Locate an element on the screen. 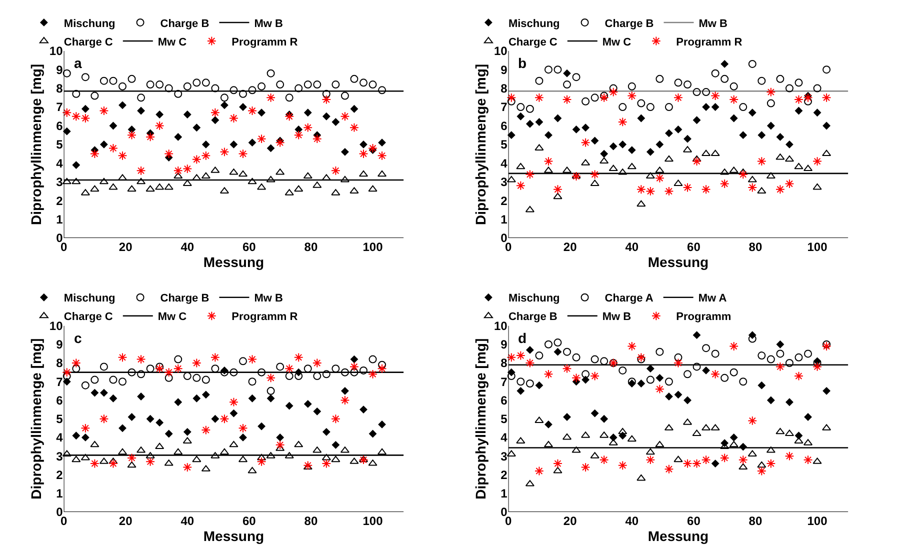 Image resolution: width=899 pixels, height=556 pixels. annotation: c is located at coordinates (78, 338).